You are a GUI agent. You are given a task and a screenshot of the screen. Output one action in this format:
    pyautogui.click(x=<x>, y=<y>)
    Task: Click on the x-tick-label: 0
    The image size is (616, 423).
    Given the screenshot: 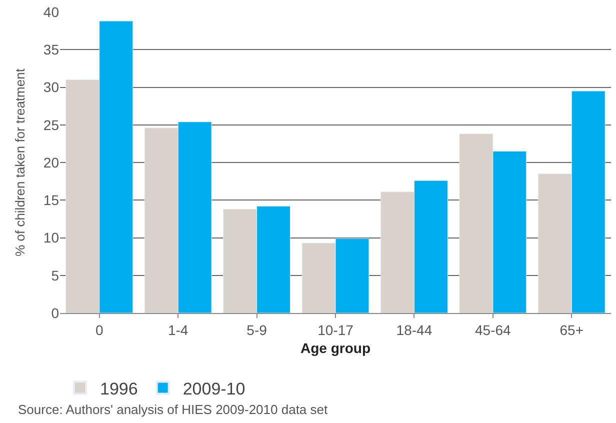 What is the action you would take?
    pyautogui.click(x=99, y=330)
    